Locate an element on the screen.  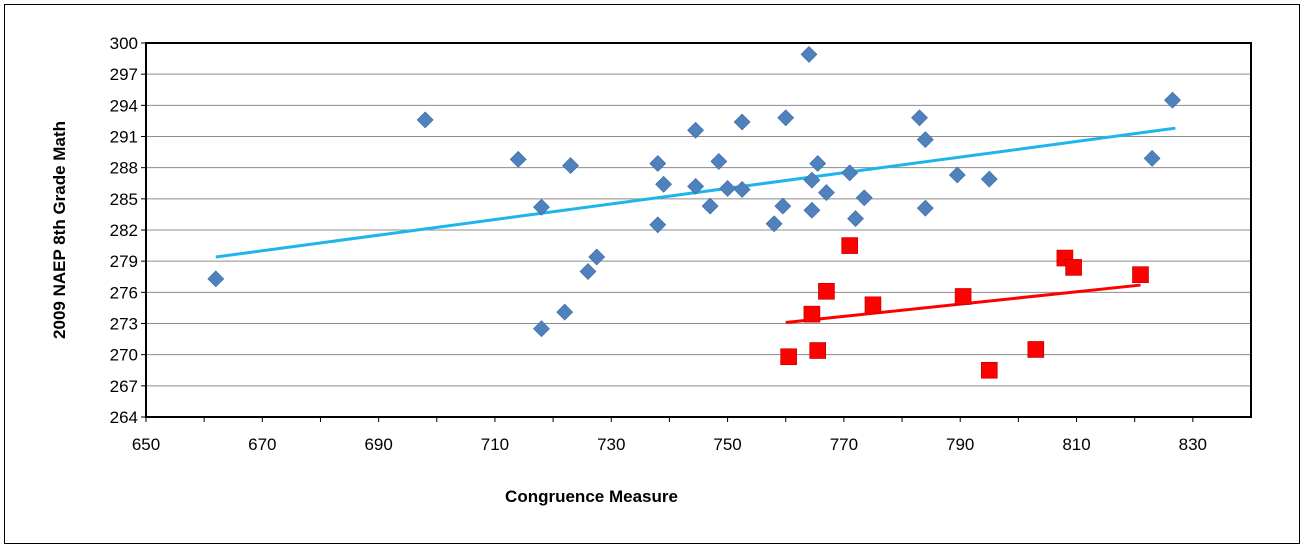
x-tick-label: 690 is located at coordinates (378, 444).